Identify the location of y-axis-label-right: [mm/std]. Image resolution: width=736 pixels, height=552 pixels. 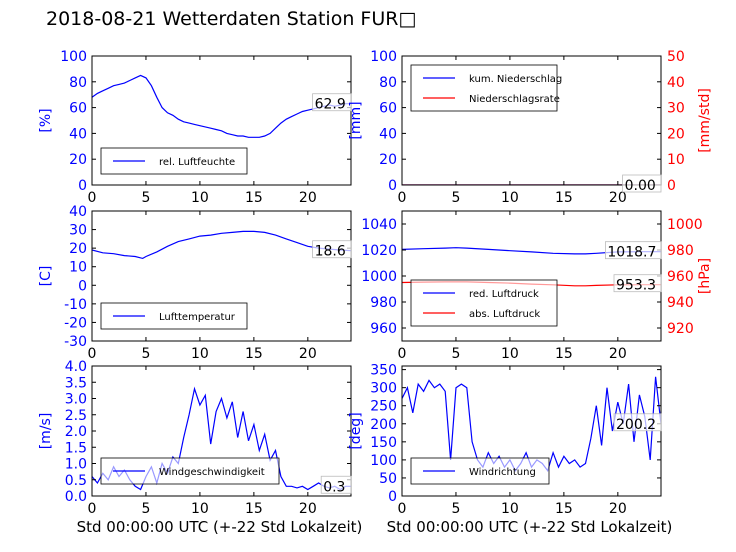
(705, 120).